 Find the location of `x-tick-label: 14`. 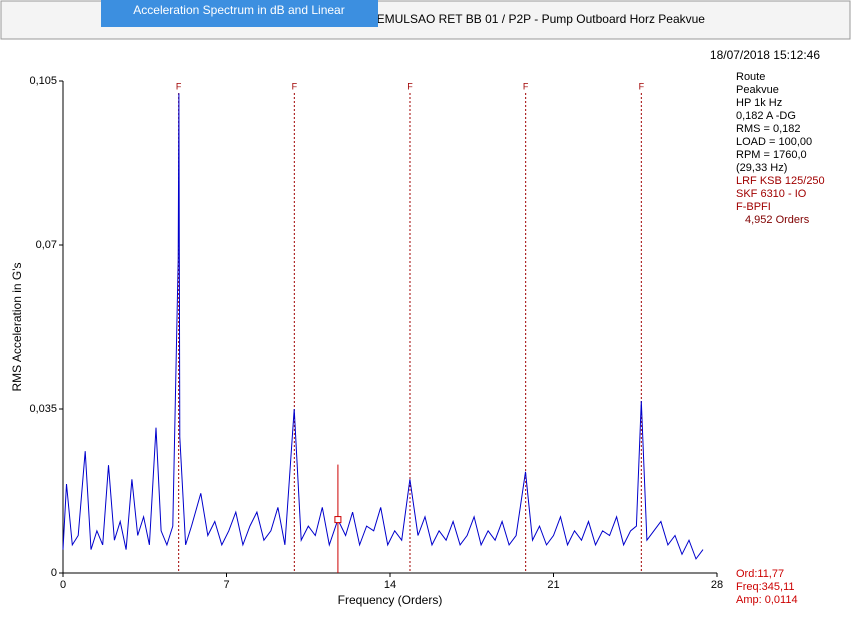

x-tick-label: 14 is located at coordinates (390, 585).